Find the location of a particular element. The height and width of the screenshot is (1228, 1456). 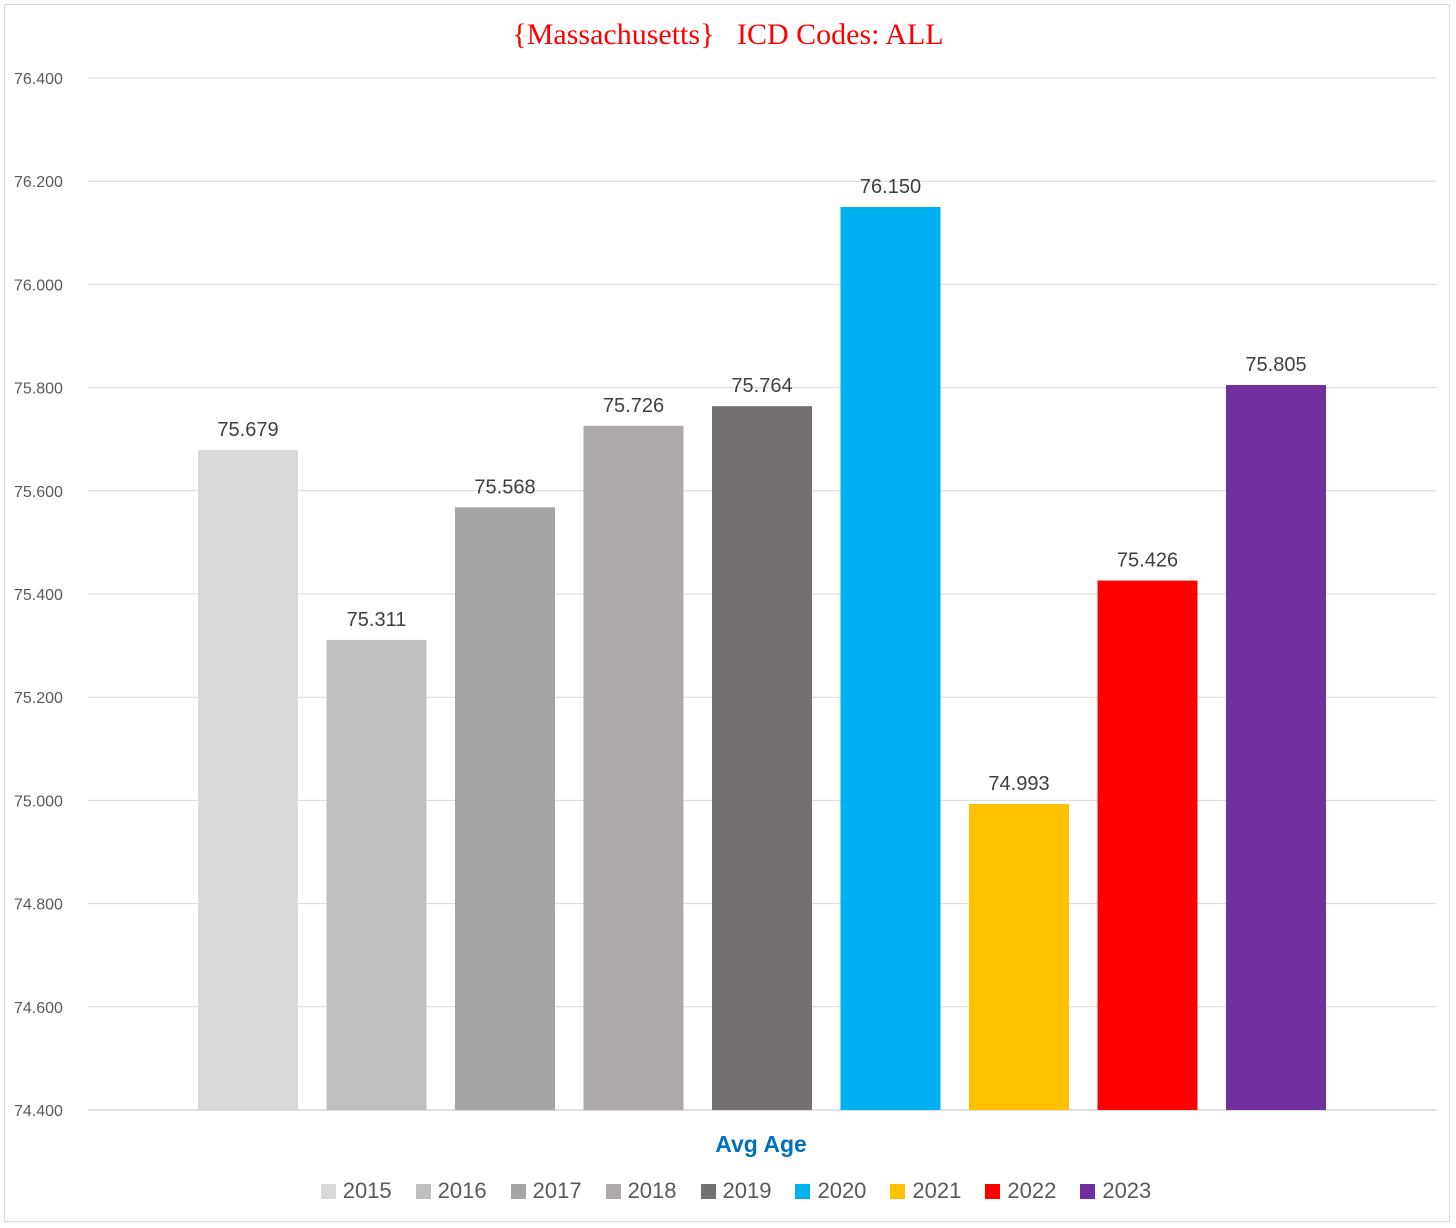

legend-item-2020: 2020 is located at coordinates (830, 1191).